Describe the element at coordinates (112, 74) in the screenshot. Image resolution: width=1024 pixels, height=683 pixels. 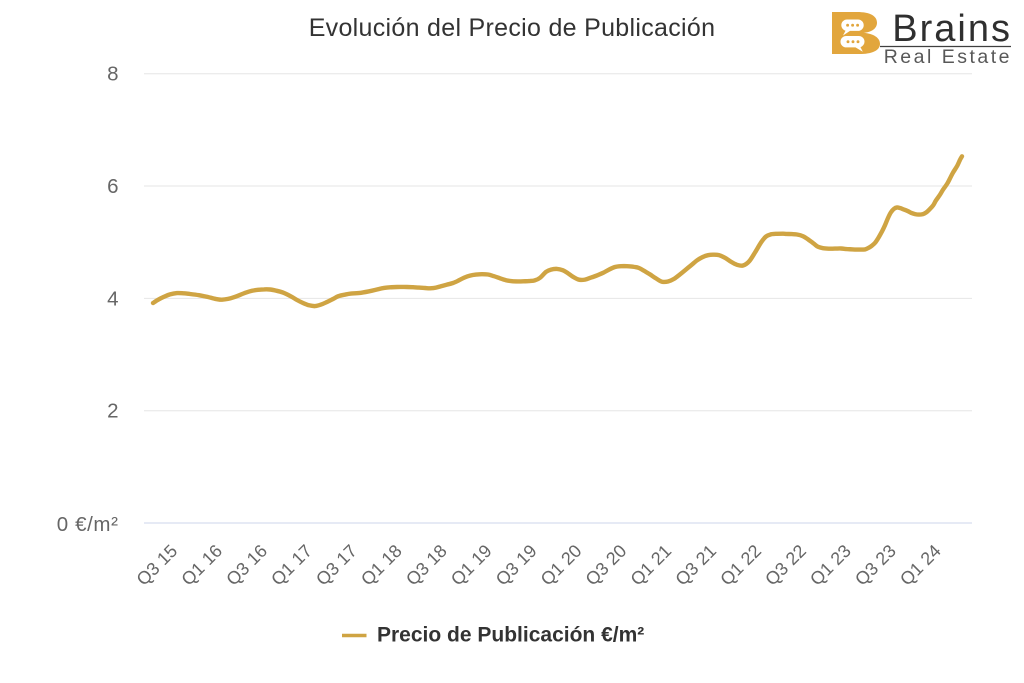
I see `svg-text: 8` at that location.